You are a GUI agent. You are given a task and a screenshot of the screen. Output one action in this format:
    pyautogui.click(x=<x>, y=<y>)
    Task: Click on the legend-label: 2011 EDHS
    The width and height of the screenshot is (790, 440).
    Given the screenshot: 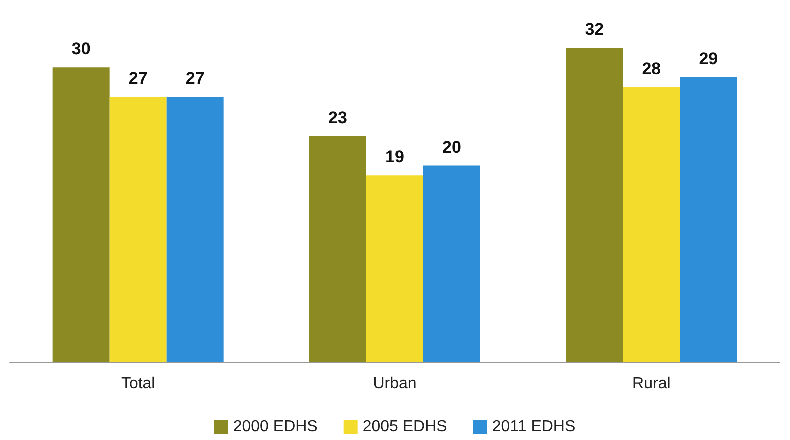 What is the action you would take?
    pyautogui.click(x=534, y=427)
    